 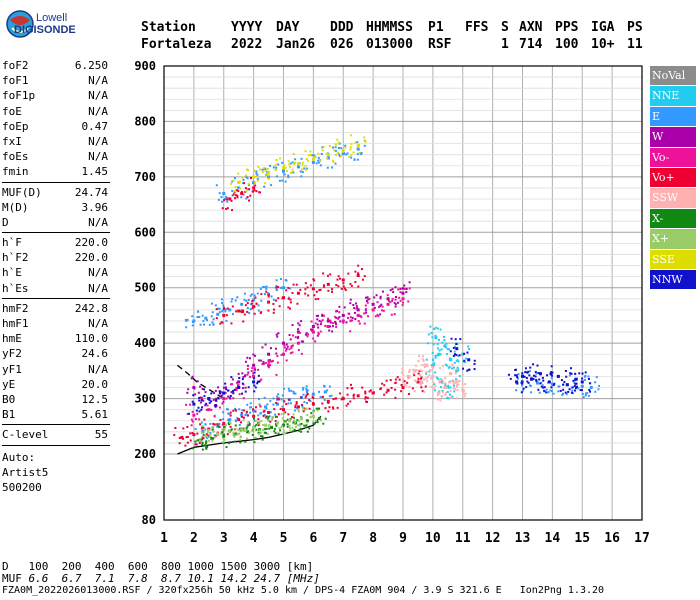 What do you see at coordinates (149, 520) in the screenshot?
I see `y-tick-label: 80` at bounding box center [149, 520].